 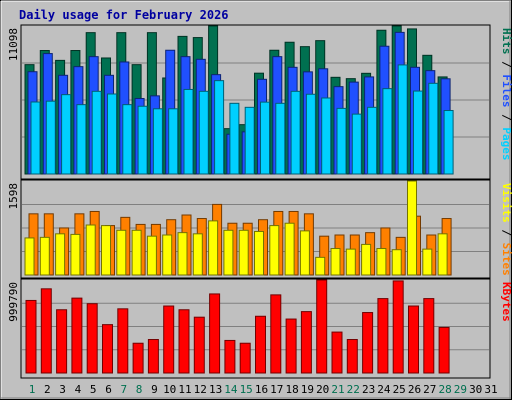 What do you see at coordinates (215, 389) in the screenshot?
I see `x-tick-label-13: 13` at bounding box center [215, 389].